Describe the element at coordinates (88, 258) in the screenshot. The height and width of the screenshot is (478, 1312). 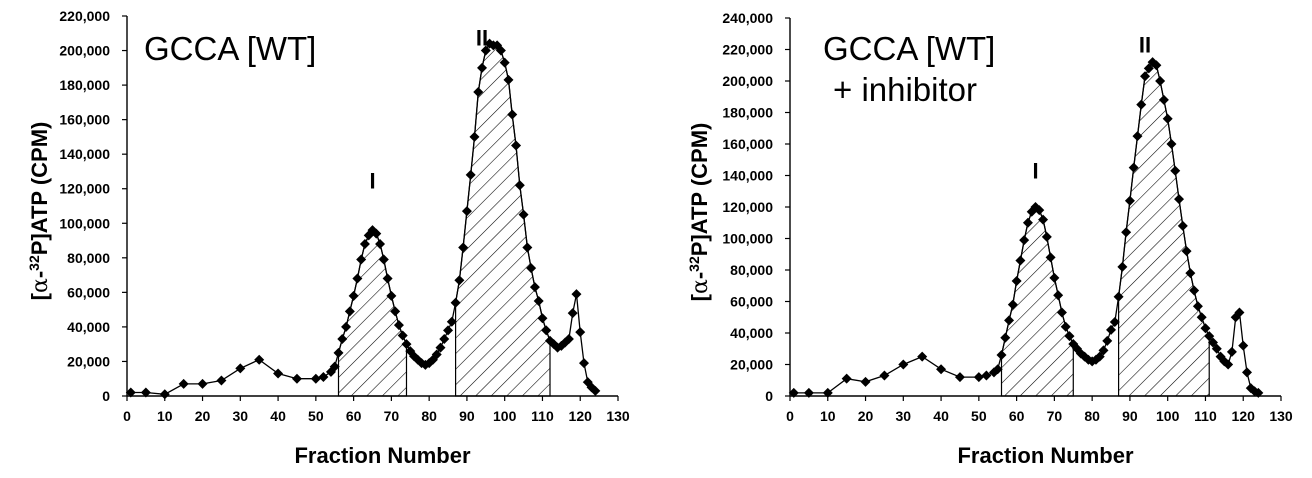
I see `y-tick-label: 80,000` at that location.